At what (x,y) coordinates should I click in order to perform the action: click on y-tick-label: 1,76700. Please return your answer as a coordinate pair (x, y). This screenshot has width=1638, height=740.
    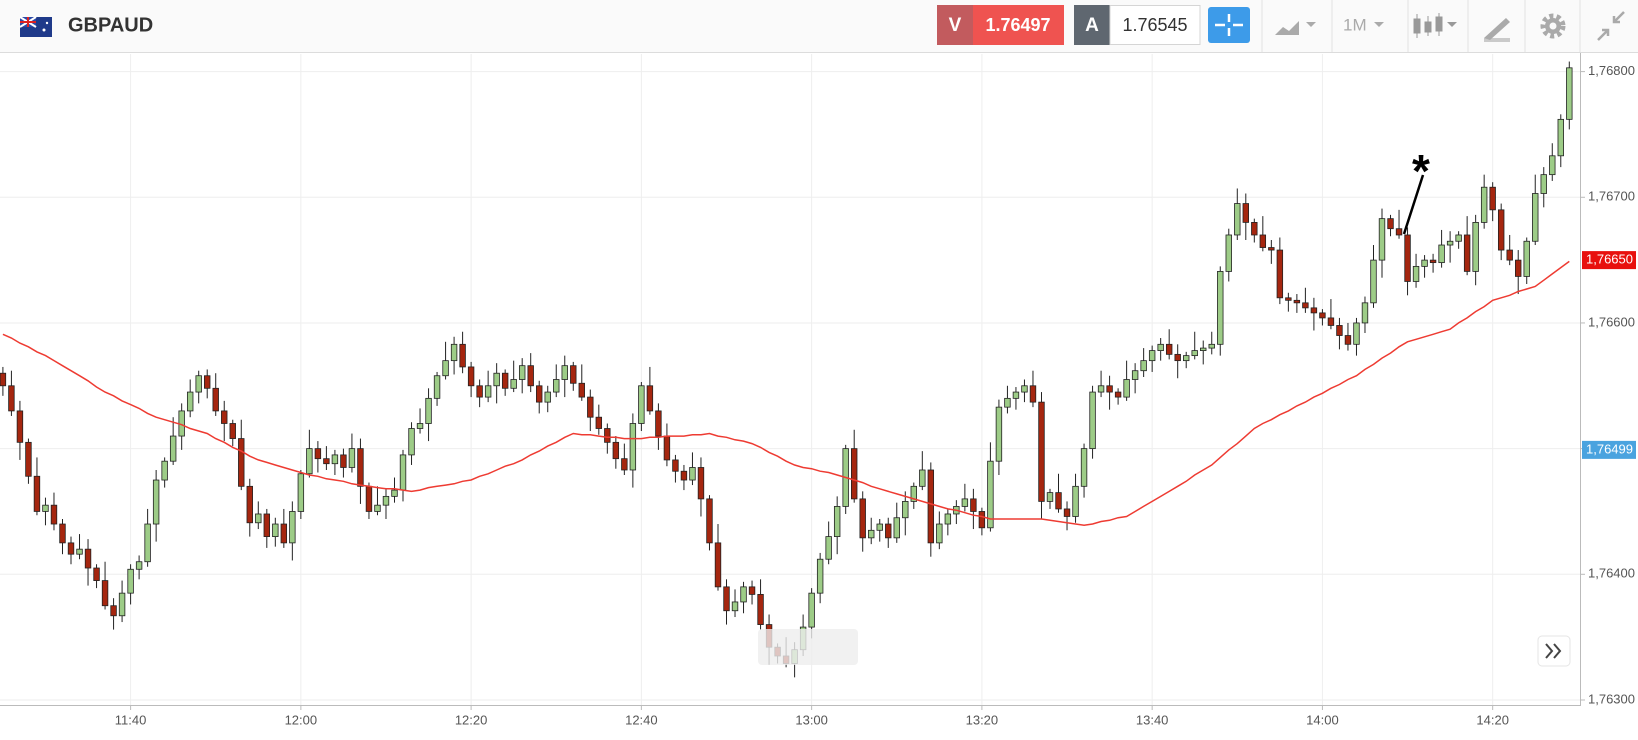
    Looking at the image, I should click on (1611, 196).